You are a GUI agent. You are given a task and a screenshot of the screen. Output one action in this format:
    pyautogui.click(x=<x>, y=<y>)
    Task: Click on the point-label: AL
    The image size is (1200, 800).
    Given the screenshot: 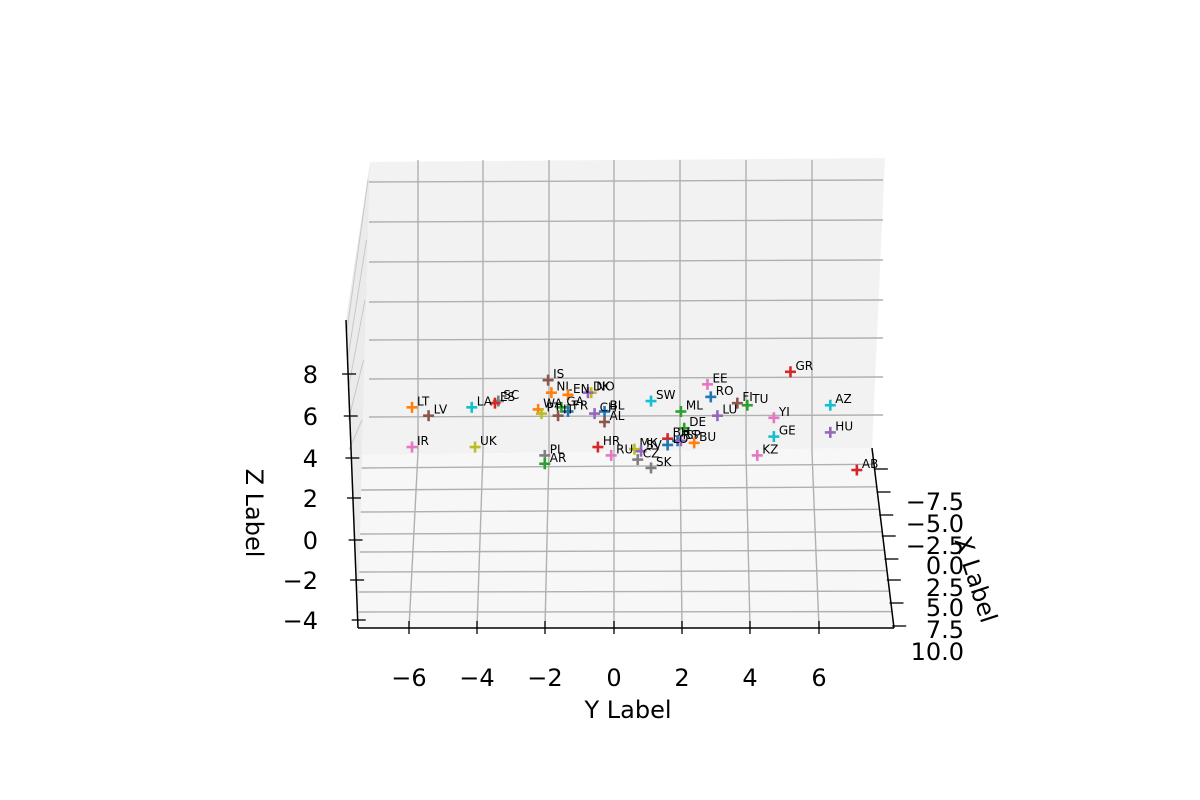 What is the action you would take?
    pyautogui.click(x=617, y=416)
    